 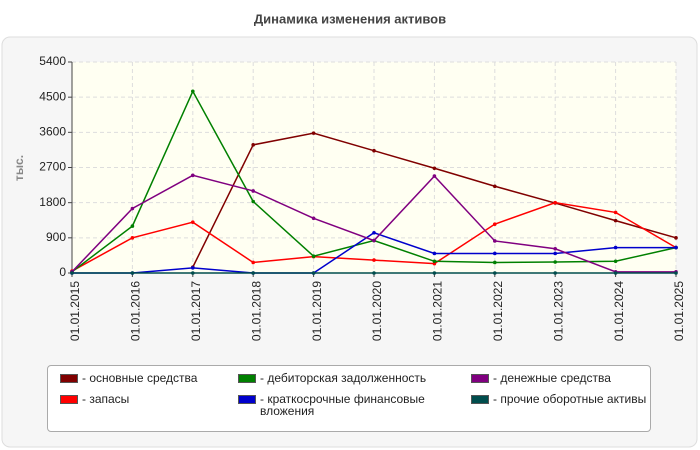 I want to click on chart-title: Динамика изменения активов, so click(x=350, y=18).